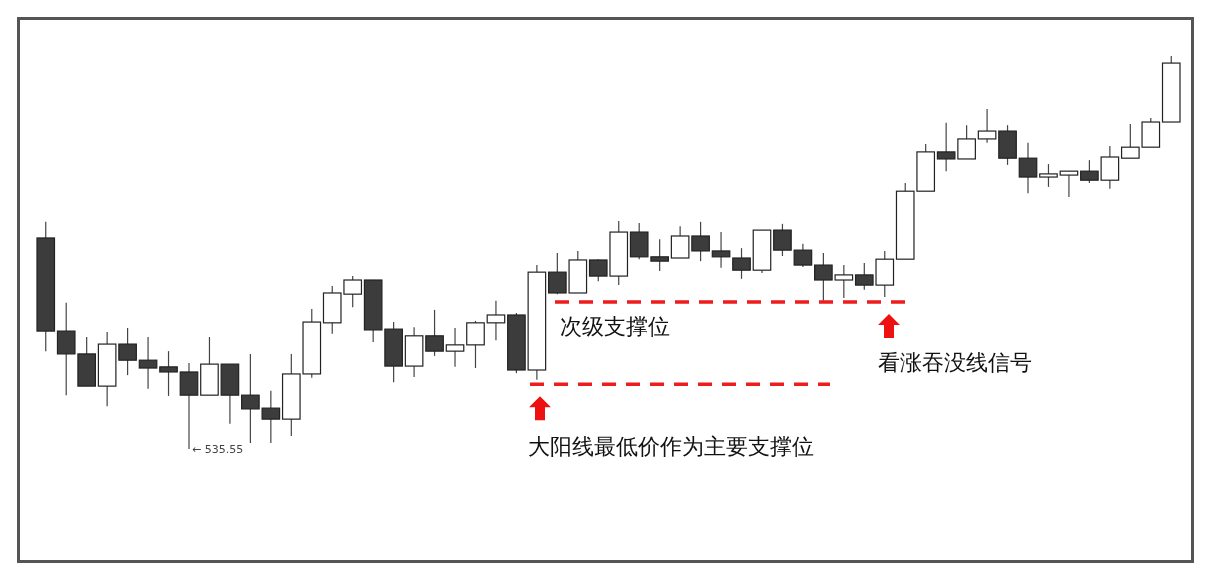  What do you see at coordinates (615, 327) in the screenshot?
I see `ref-line-label: 次级支撑位` at bounding box center [615, 327].